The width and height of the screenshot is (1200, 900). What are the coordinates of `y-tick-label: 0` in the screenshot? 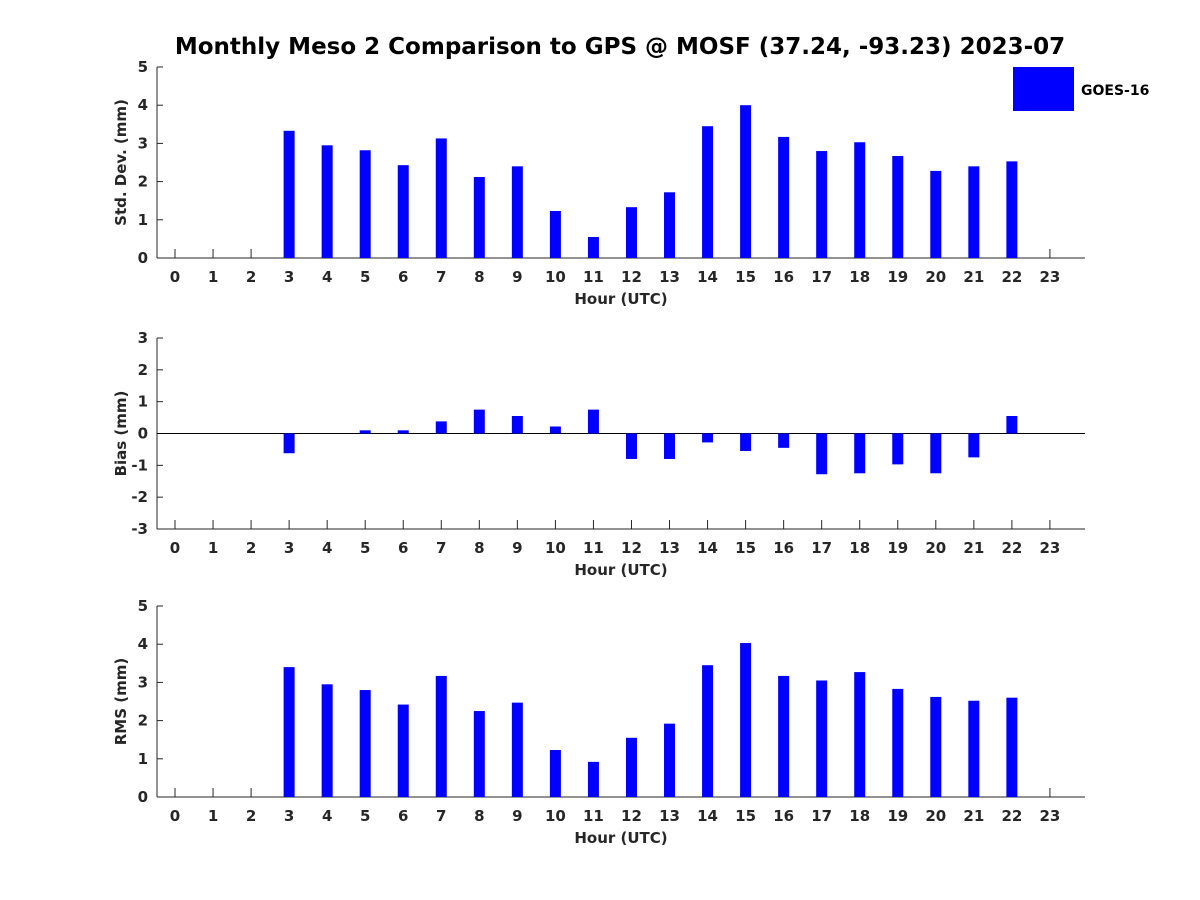 It's located at (143, 258).